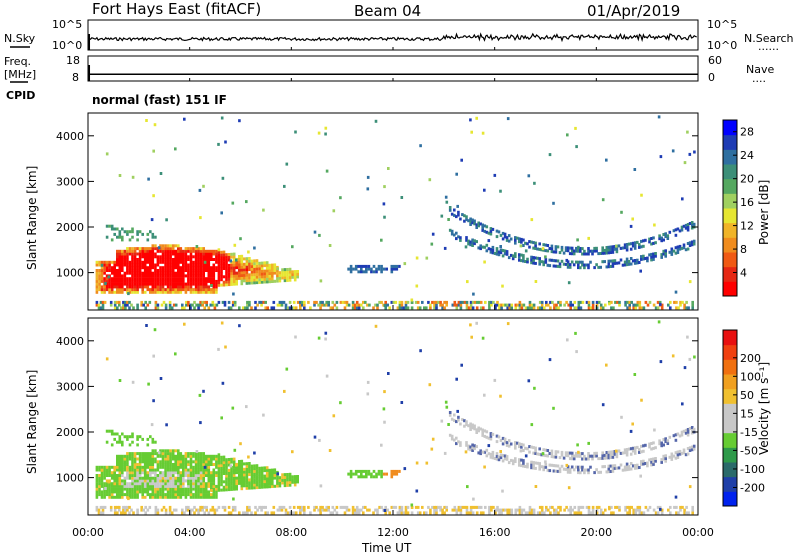  I want to click on date-label: 01/Apr/2019, so click(633, 11).